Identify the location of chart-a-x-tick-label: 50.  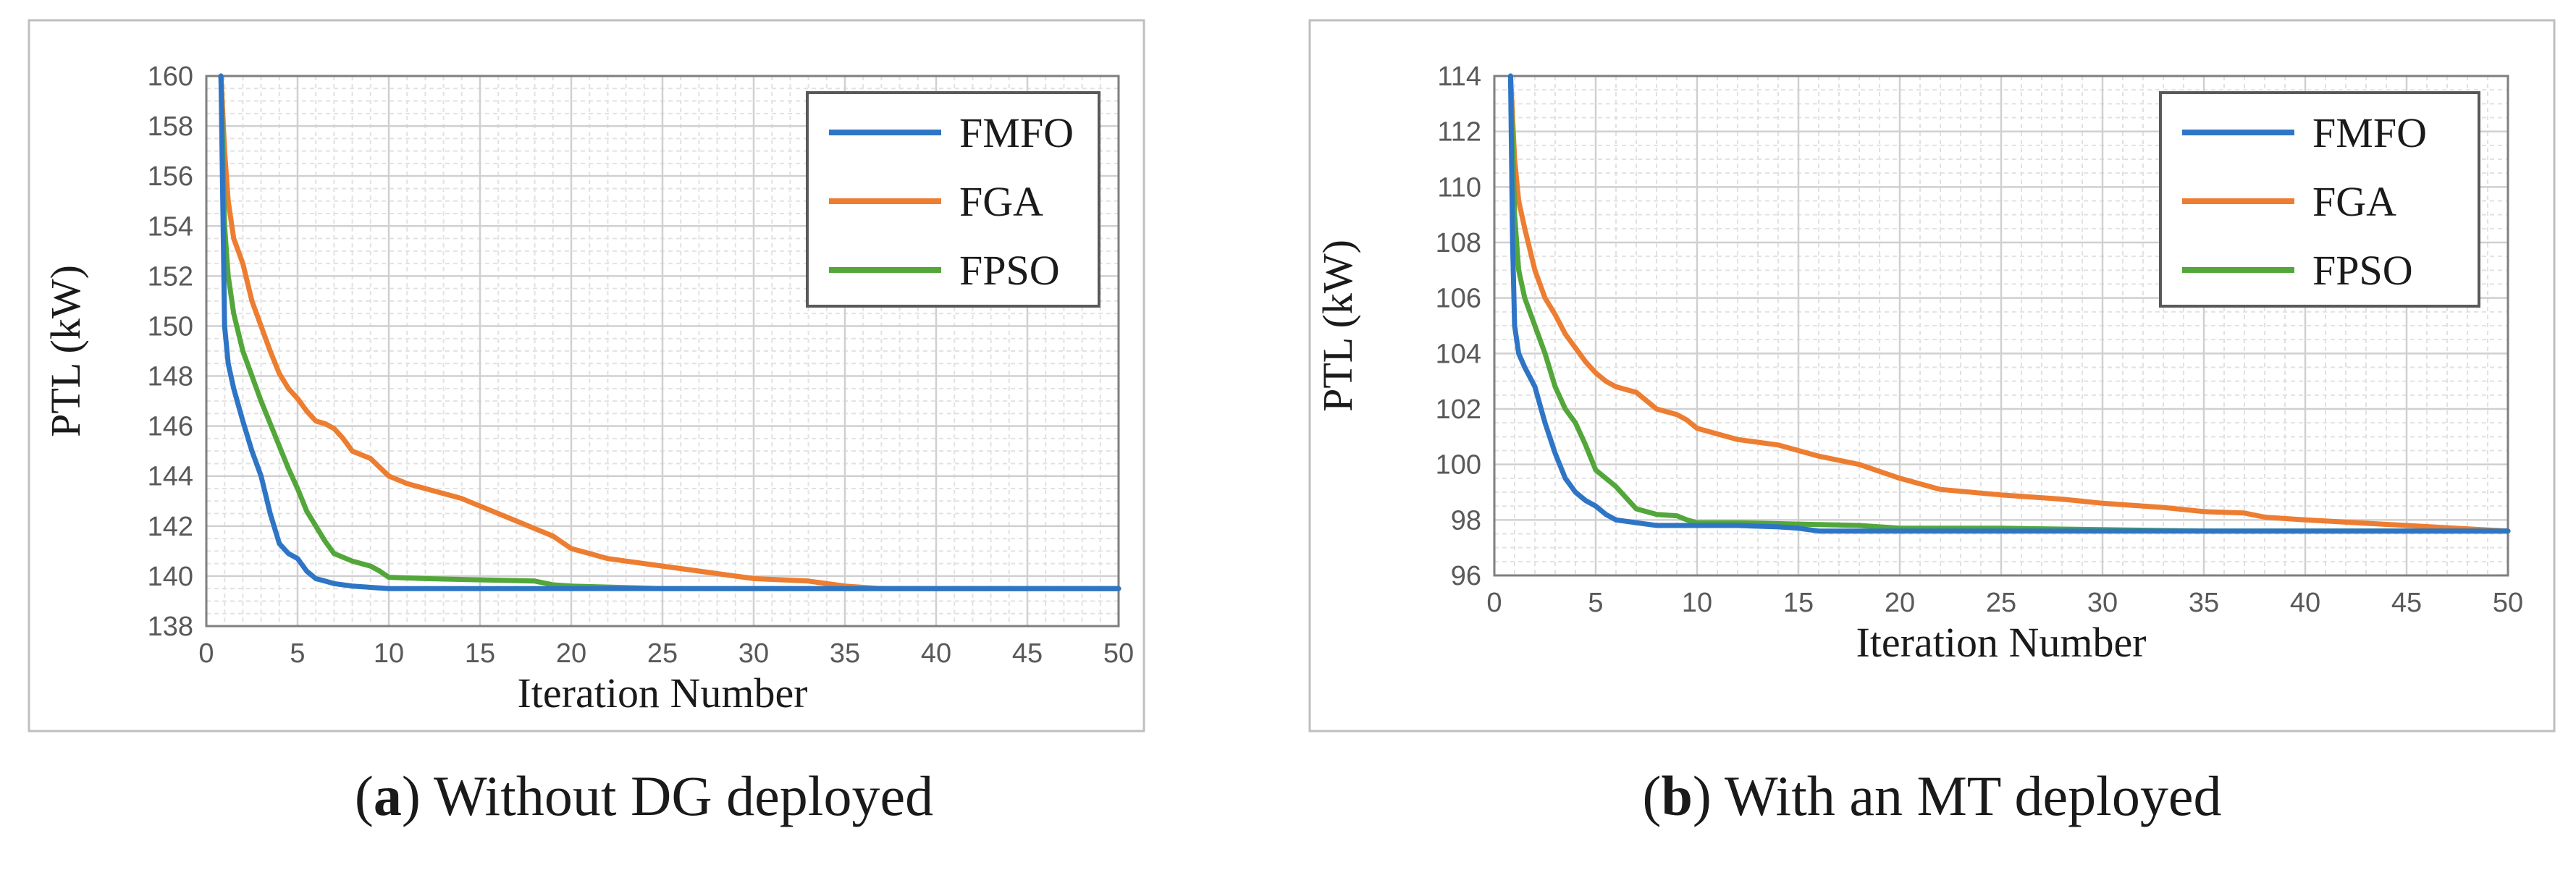
(1118, 653).